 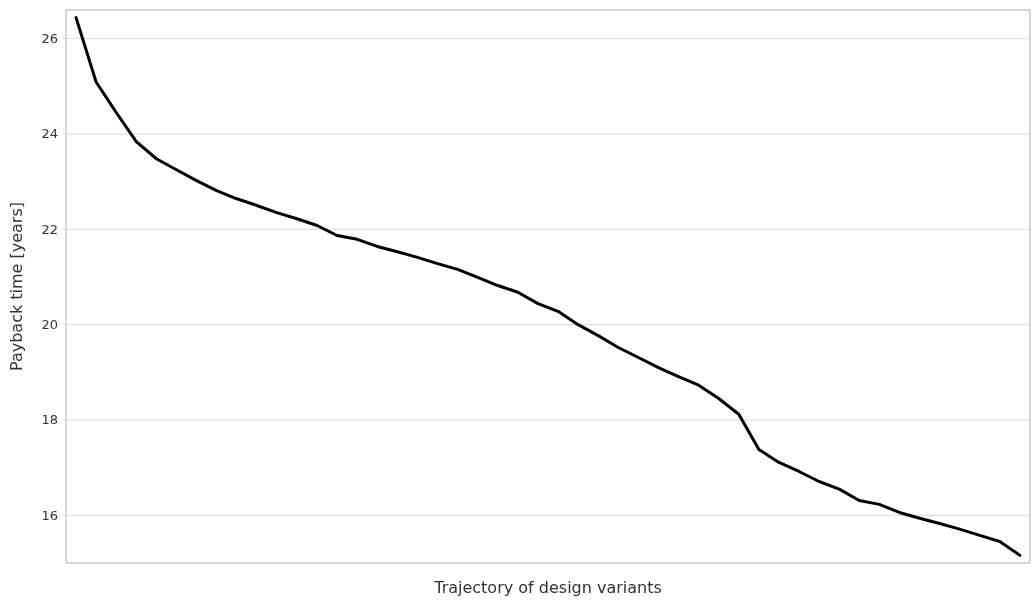 I want to click on y-tick-label: 26, so click(x=49, y=39).